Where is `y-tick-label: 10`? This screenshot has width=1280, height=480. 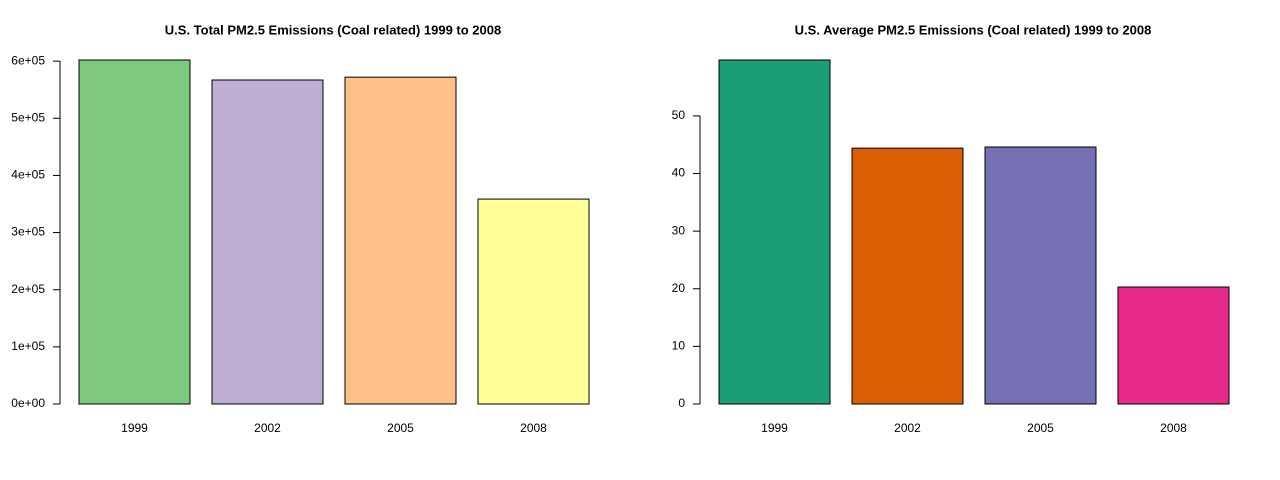 y-tick-label: 10 is located at coordinates (679, 346).